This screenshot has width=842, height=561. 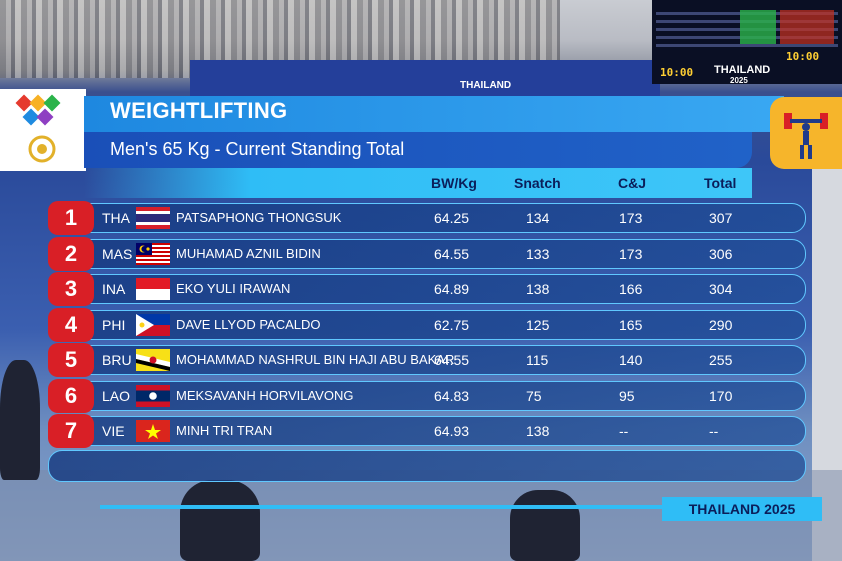 I want to click on snatch-value: 115, so click(x=537, y=360).